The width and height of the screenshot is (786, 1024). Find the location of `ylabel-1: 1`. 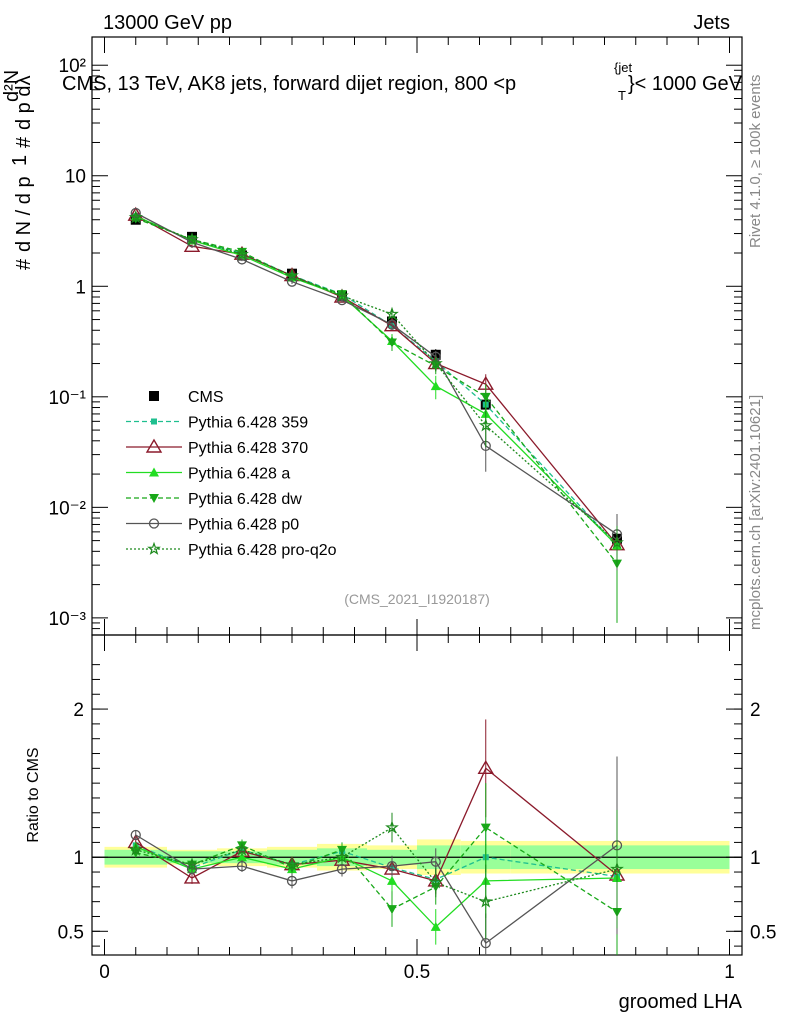

ylabel-1: 1 is located at coordinates (20, 160).